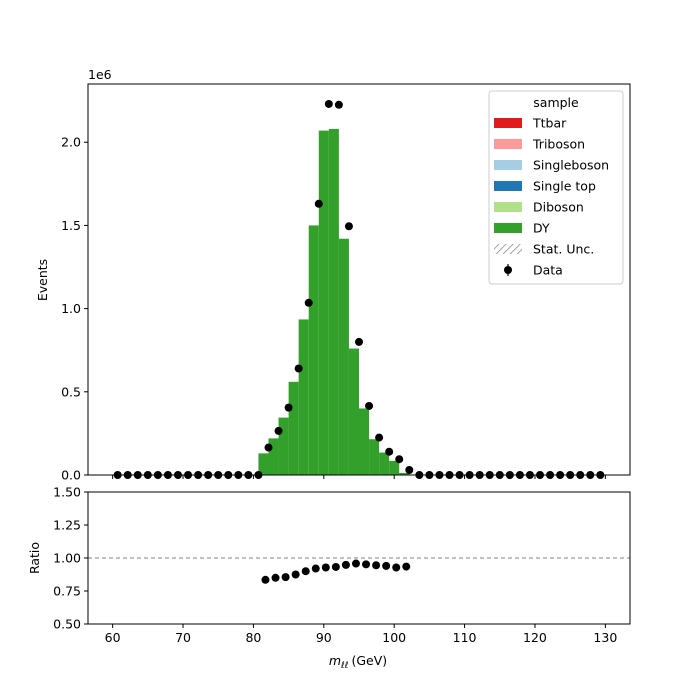  What do you see at coordinates (336, 571) in the screenshot?
I see `ratio-points` at bounding box center [336, 571].